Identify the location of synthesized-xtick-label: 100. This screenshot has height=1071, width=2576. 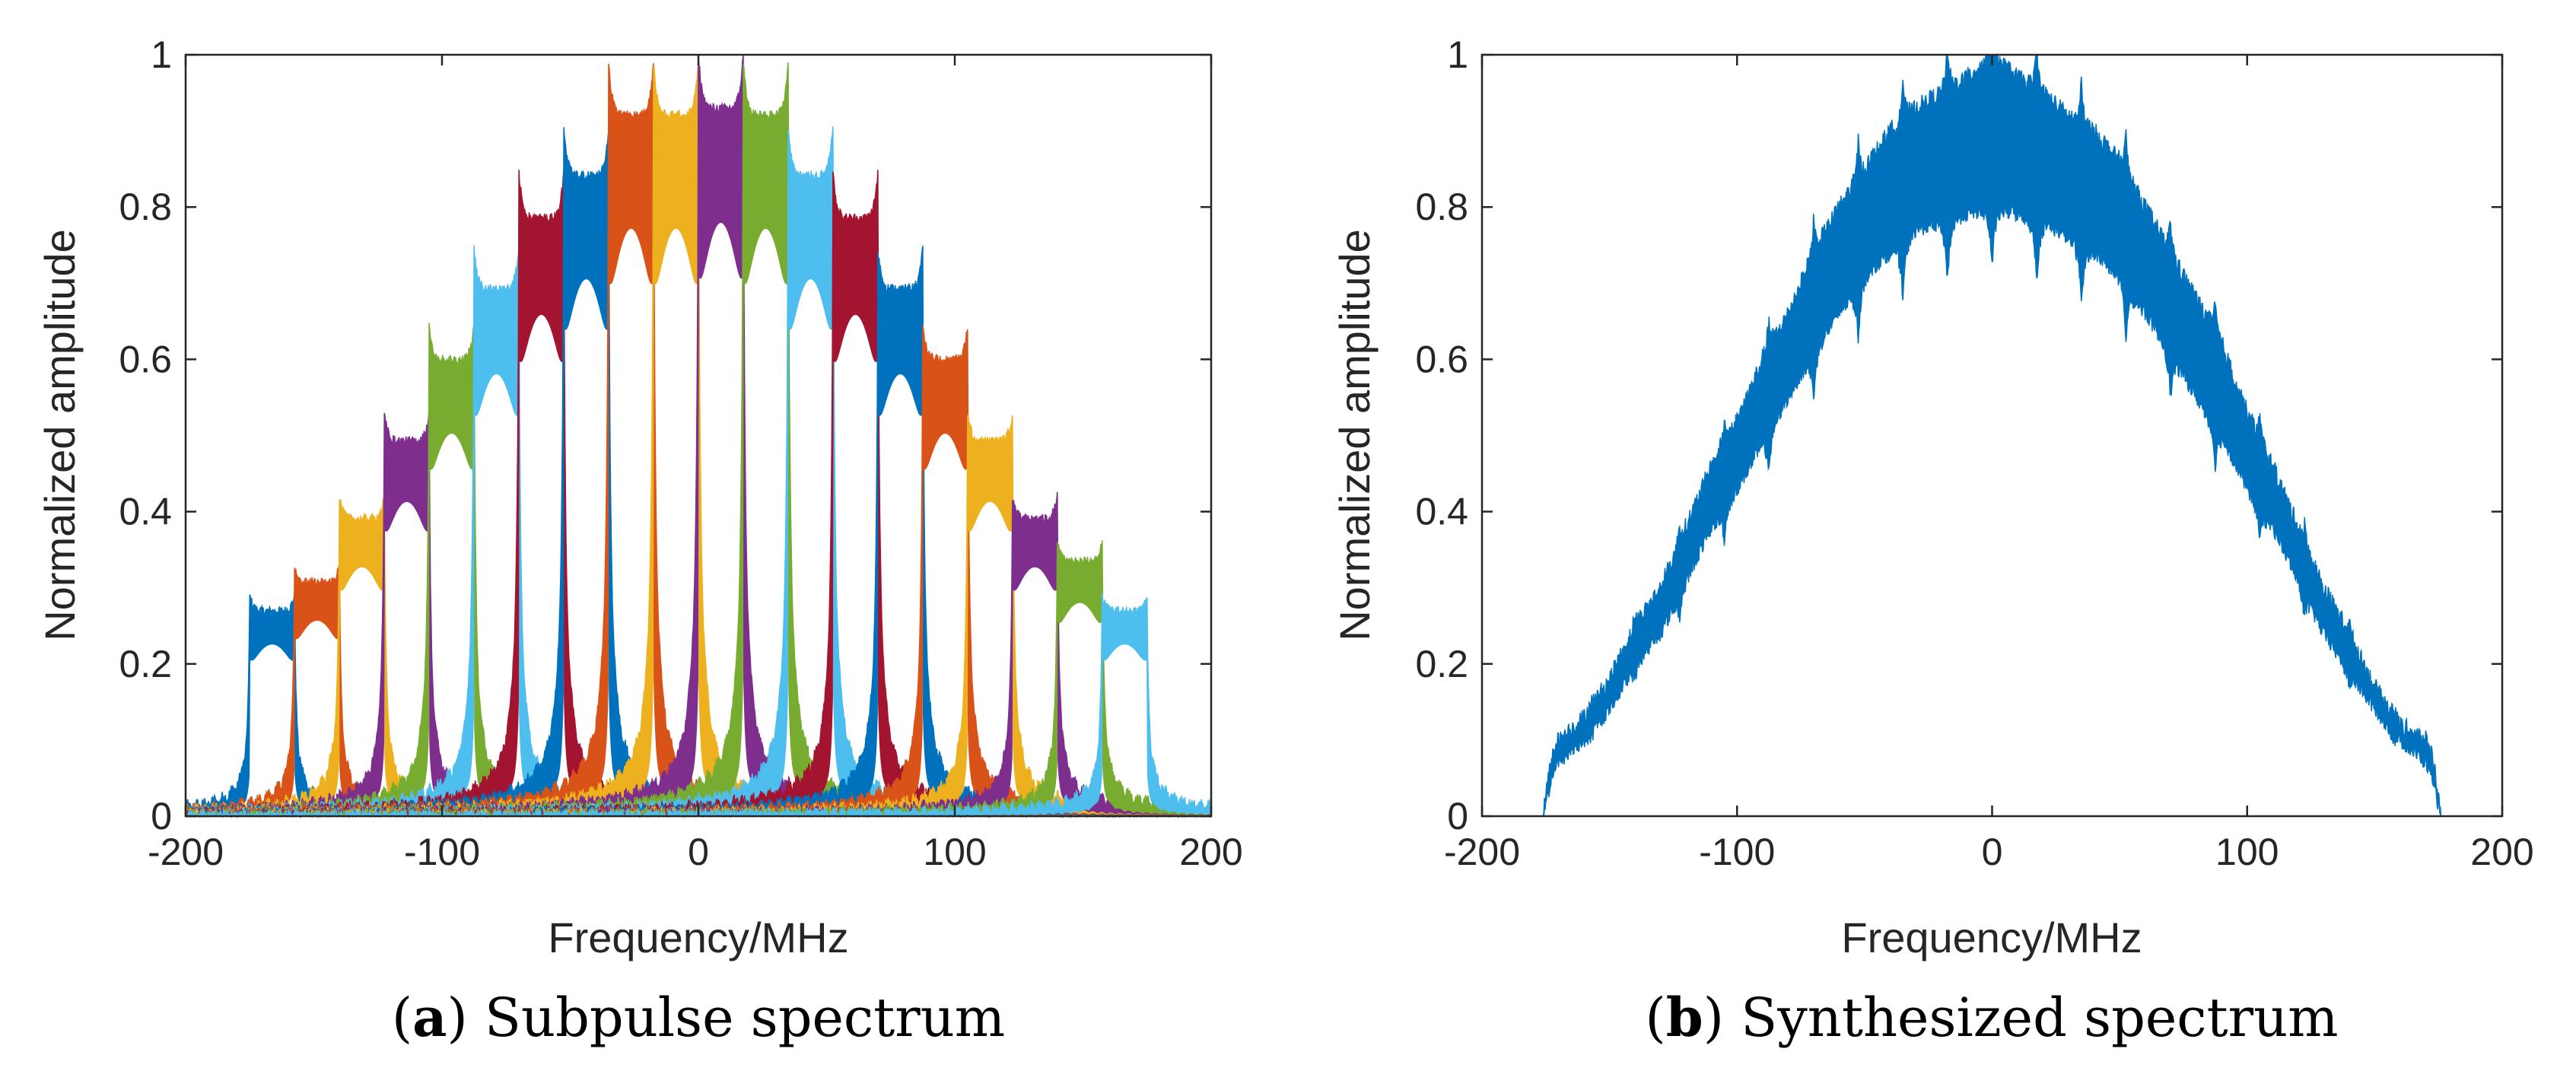
(2247, 852).